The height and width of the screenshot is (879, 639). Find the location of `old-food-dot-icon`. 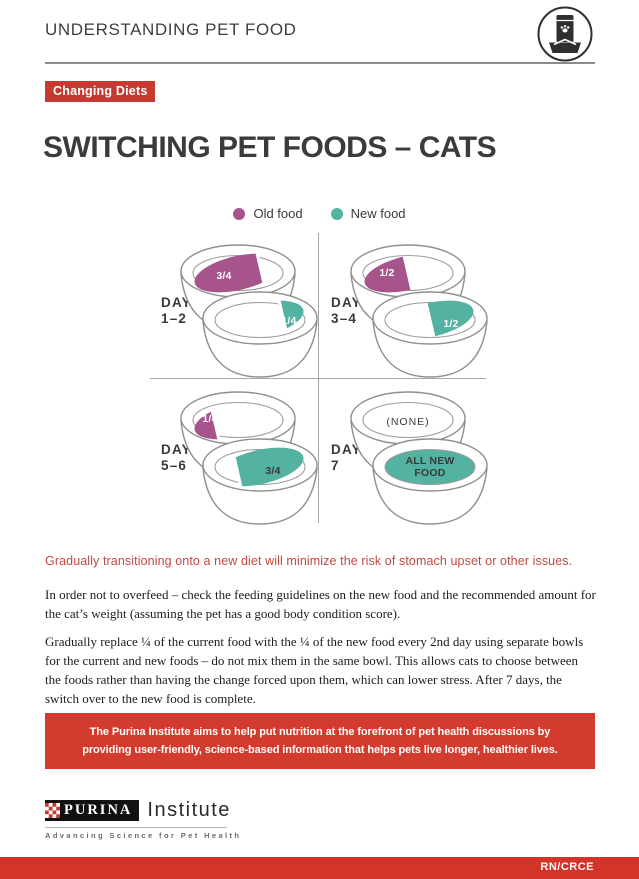

old-food-dot-icon is located at coordinates (239, 213).